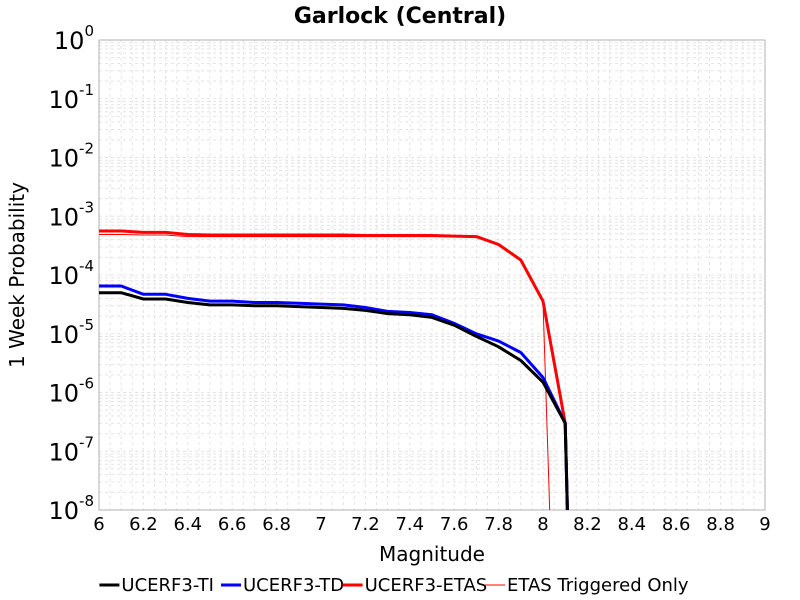 The image size is (800, 600). I want to click on y-tick-label: 10⁻⁸, so click(71, 508).